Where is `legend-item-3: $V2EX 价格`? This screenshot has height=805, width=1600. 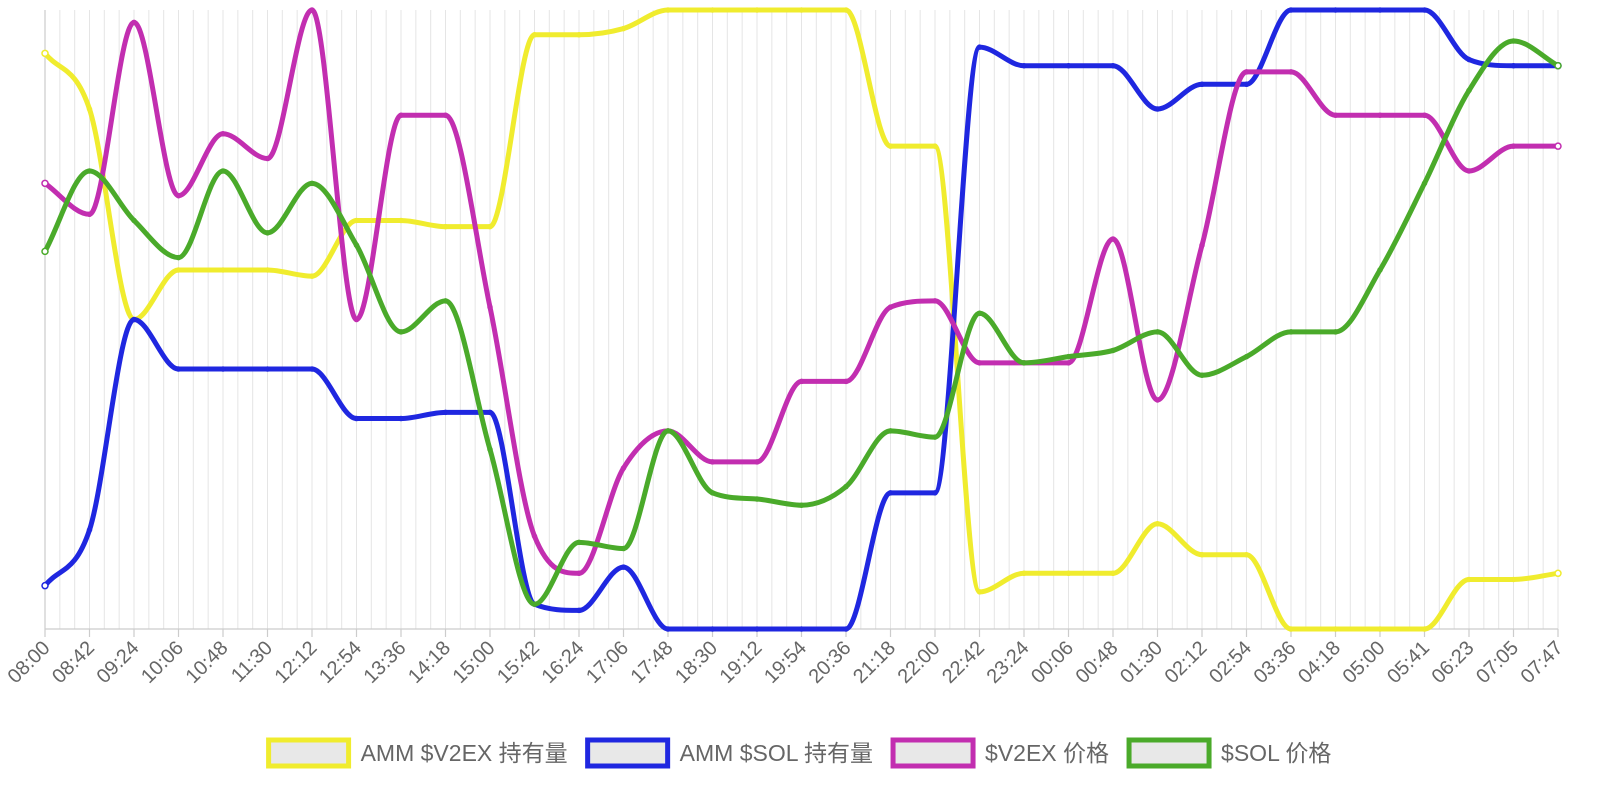
legend-item-3: $V2EX 价格 is located at coordinates (999, 753).